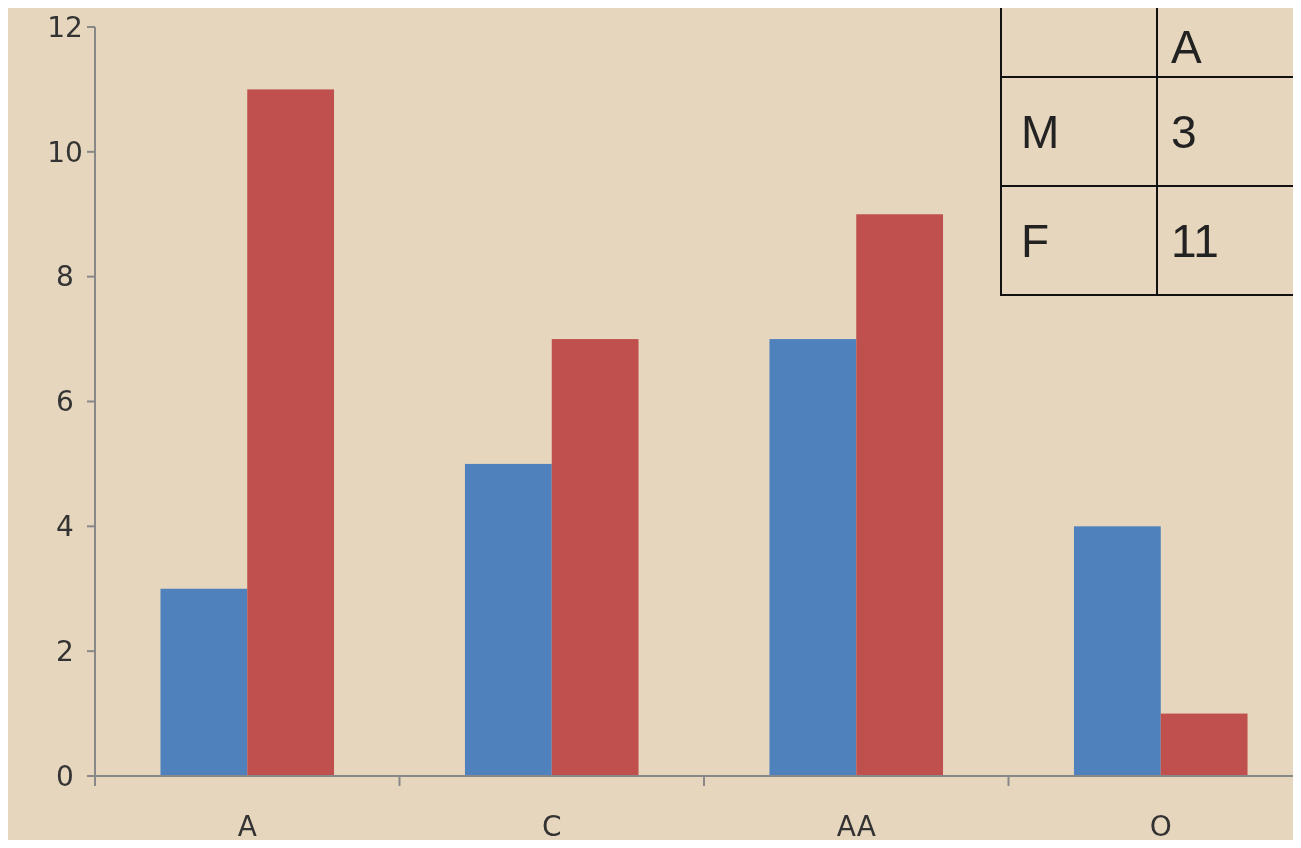  I want to click on x-tick-label: A, so click(247, 826).